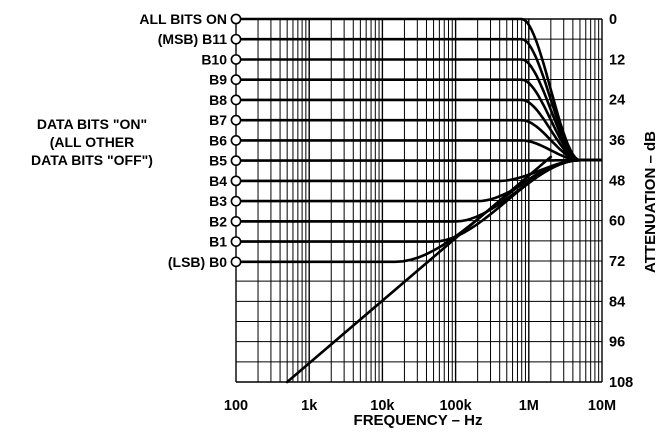 The width and height of the screenshot is (658, 433). I want to click on side-label-line-3: DATA BITS "OFF"), so click(92, 160).